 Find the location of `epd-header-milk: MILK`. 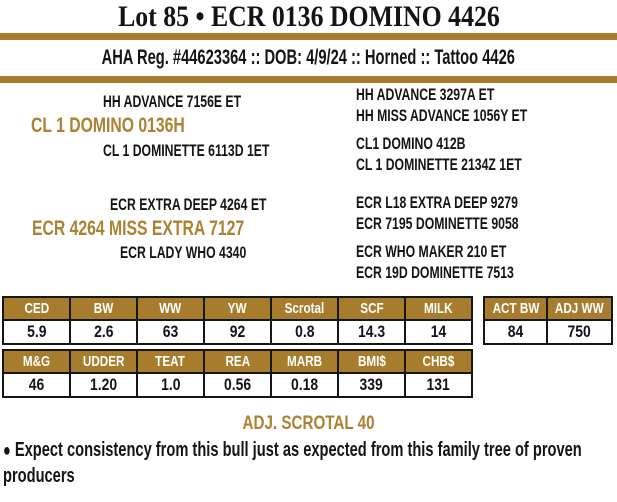

epd-header-milk: MILK is located at coordinates (438, 308).